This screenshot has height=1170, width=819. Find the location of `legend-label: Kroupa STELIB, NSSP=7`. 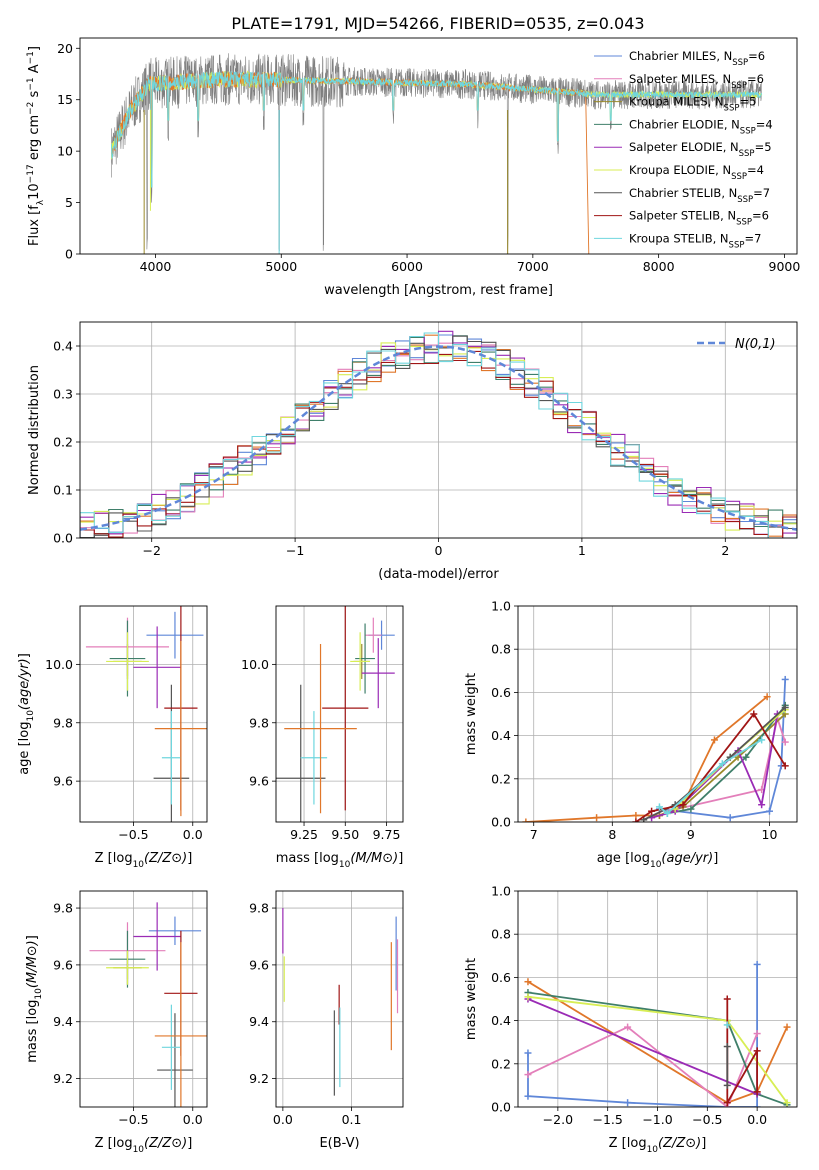

legend-label: Kroupa STELIB, NSSP=7 is located at coordinates (695, 240).